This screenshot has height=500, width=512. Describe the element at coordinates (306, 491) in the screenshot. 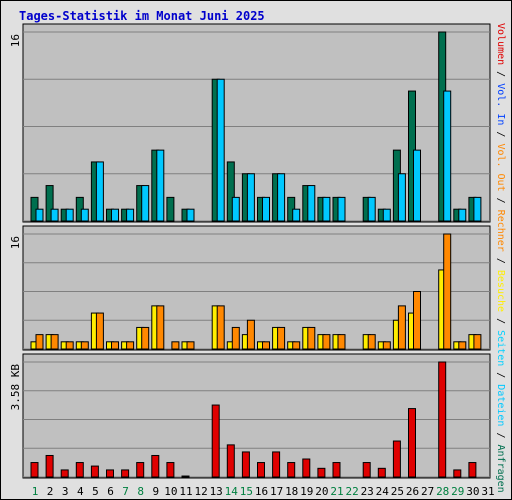

I see `day-label: 19` at that location.